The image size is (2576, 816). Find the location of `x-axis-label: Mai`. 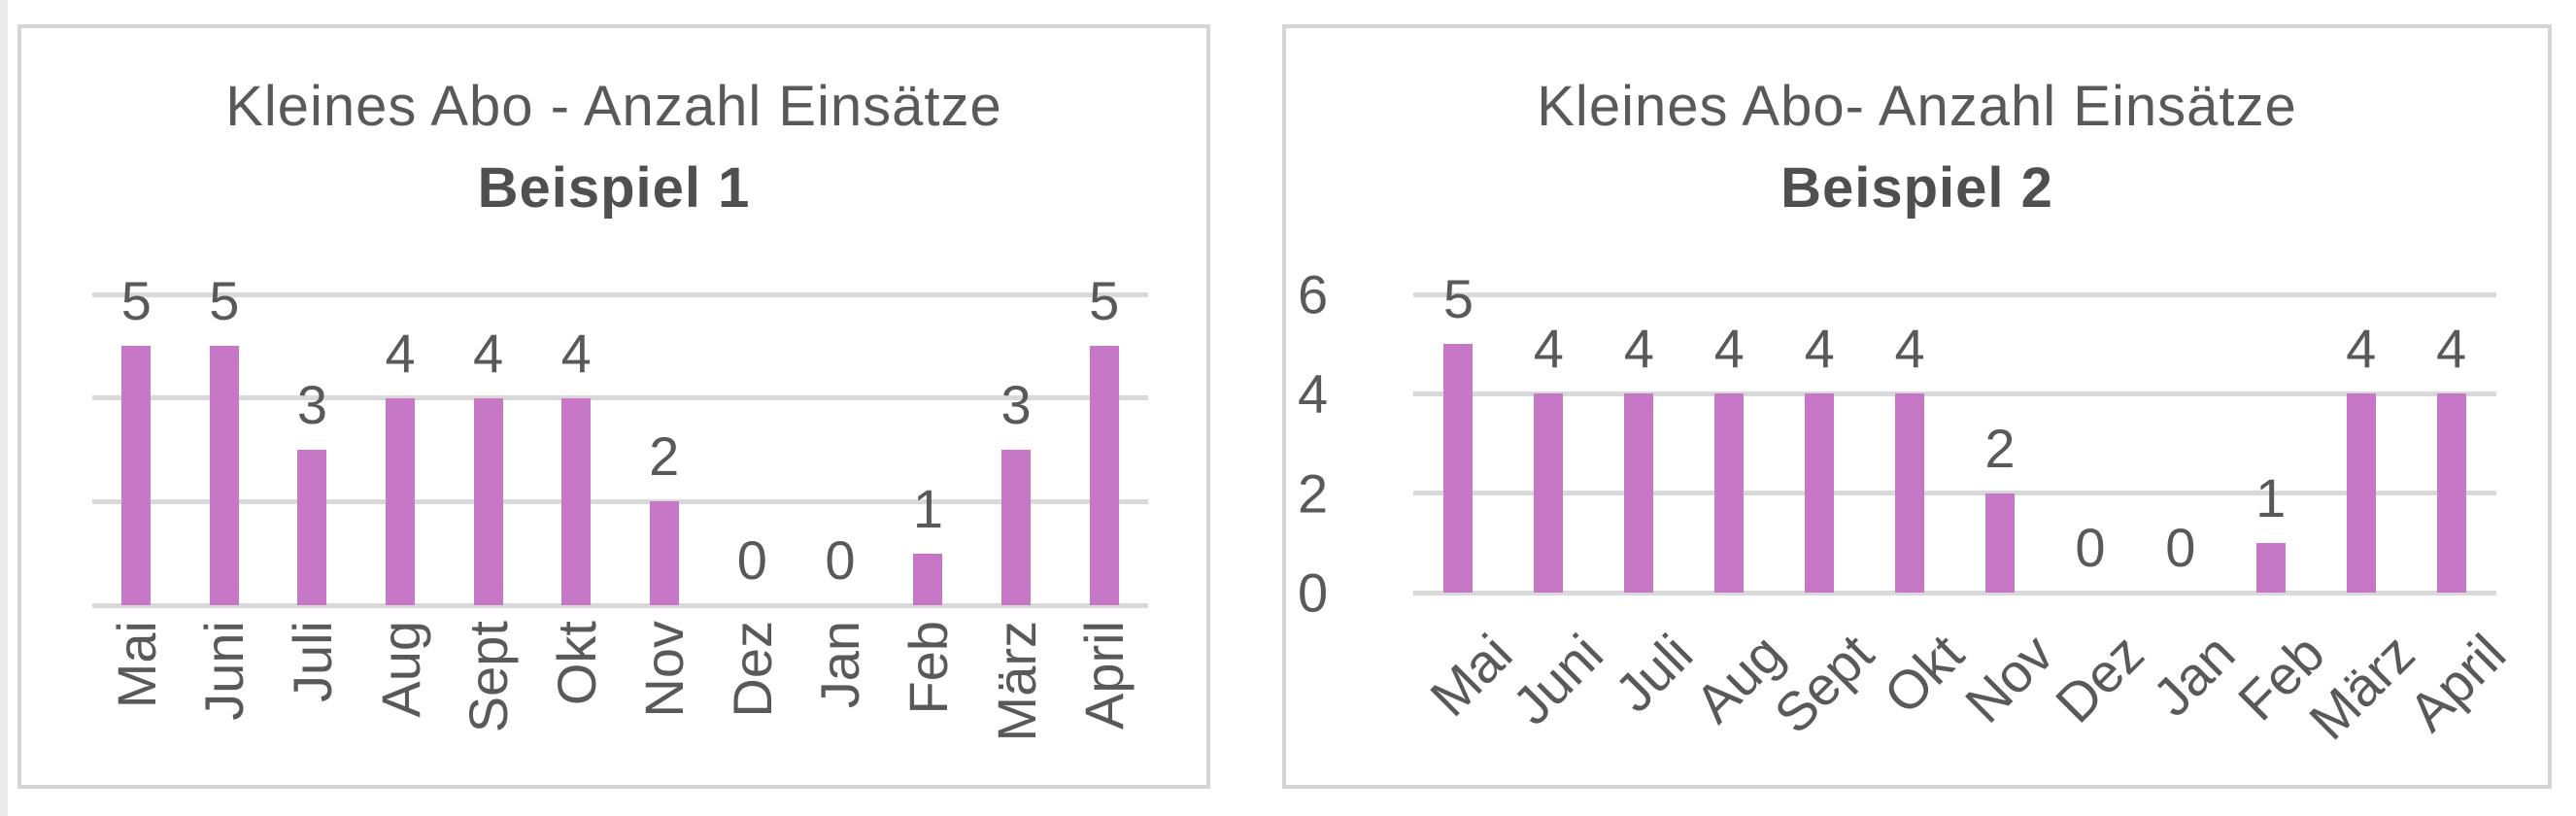

x-axis-label: Mai is located at coordinates (136, 665).